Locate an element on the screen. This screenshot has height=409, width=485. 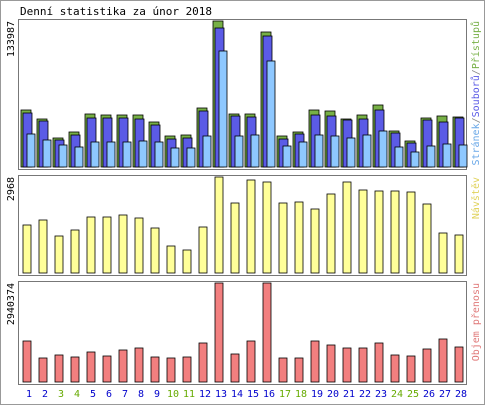
legend-entry: Přístupů is located at coordinates (476, 45).